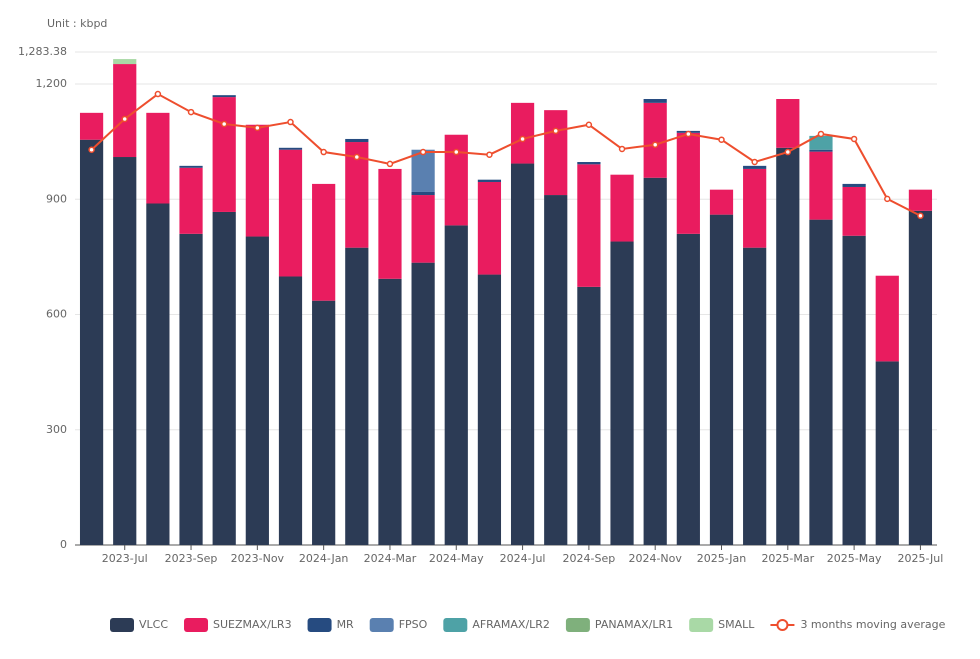 This screenshot has width=980, height=659. I want to click on legend-label: PANAMAX/LR1, so click(634, 624).